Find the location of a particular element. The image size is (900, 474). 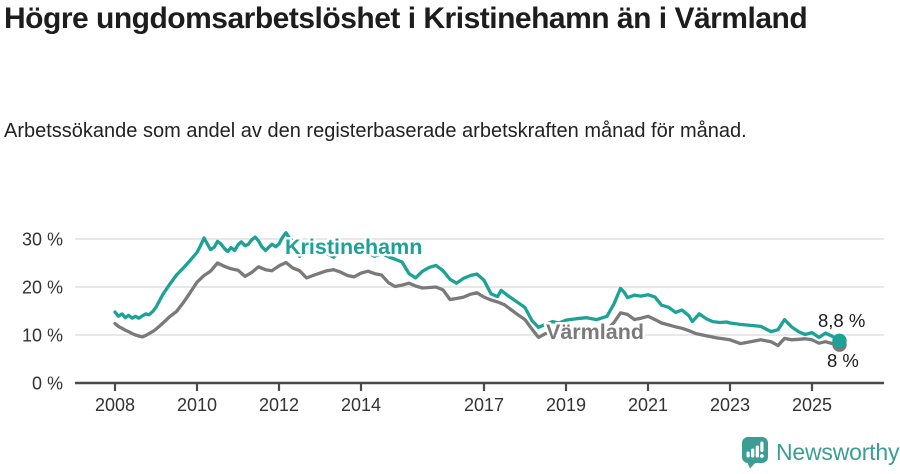

x-axis-tick-labels: 2008 2010 2012 2014 2017 2019 2021 2023 2025 is located at coordinates (463, 405).